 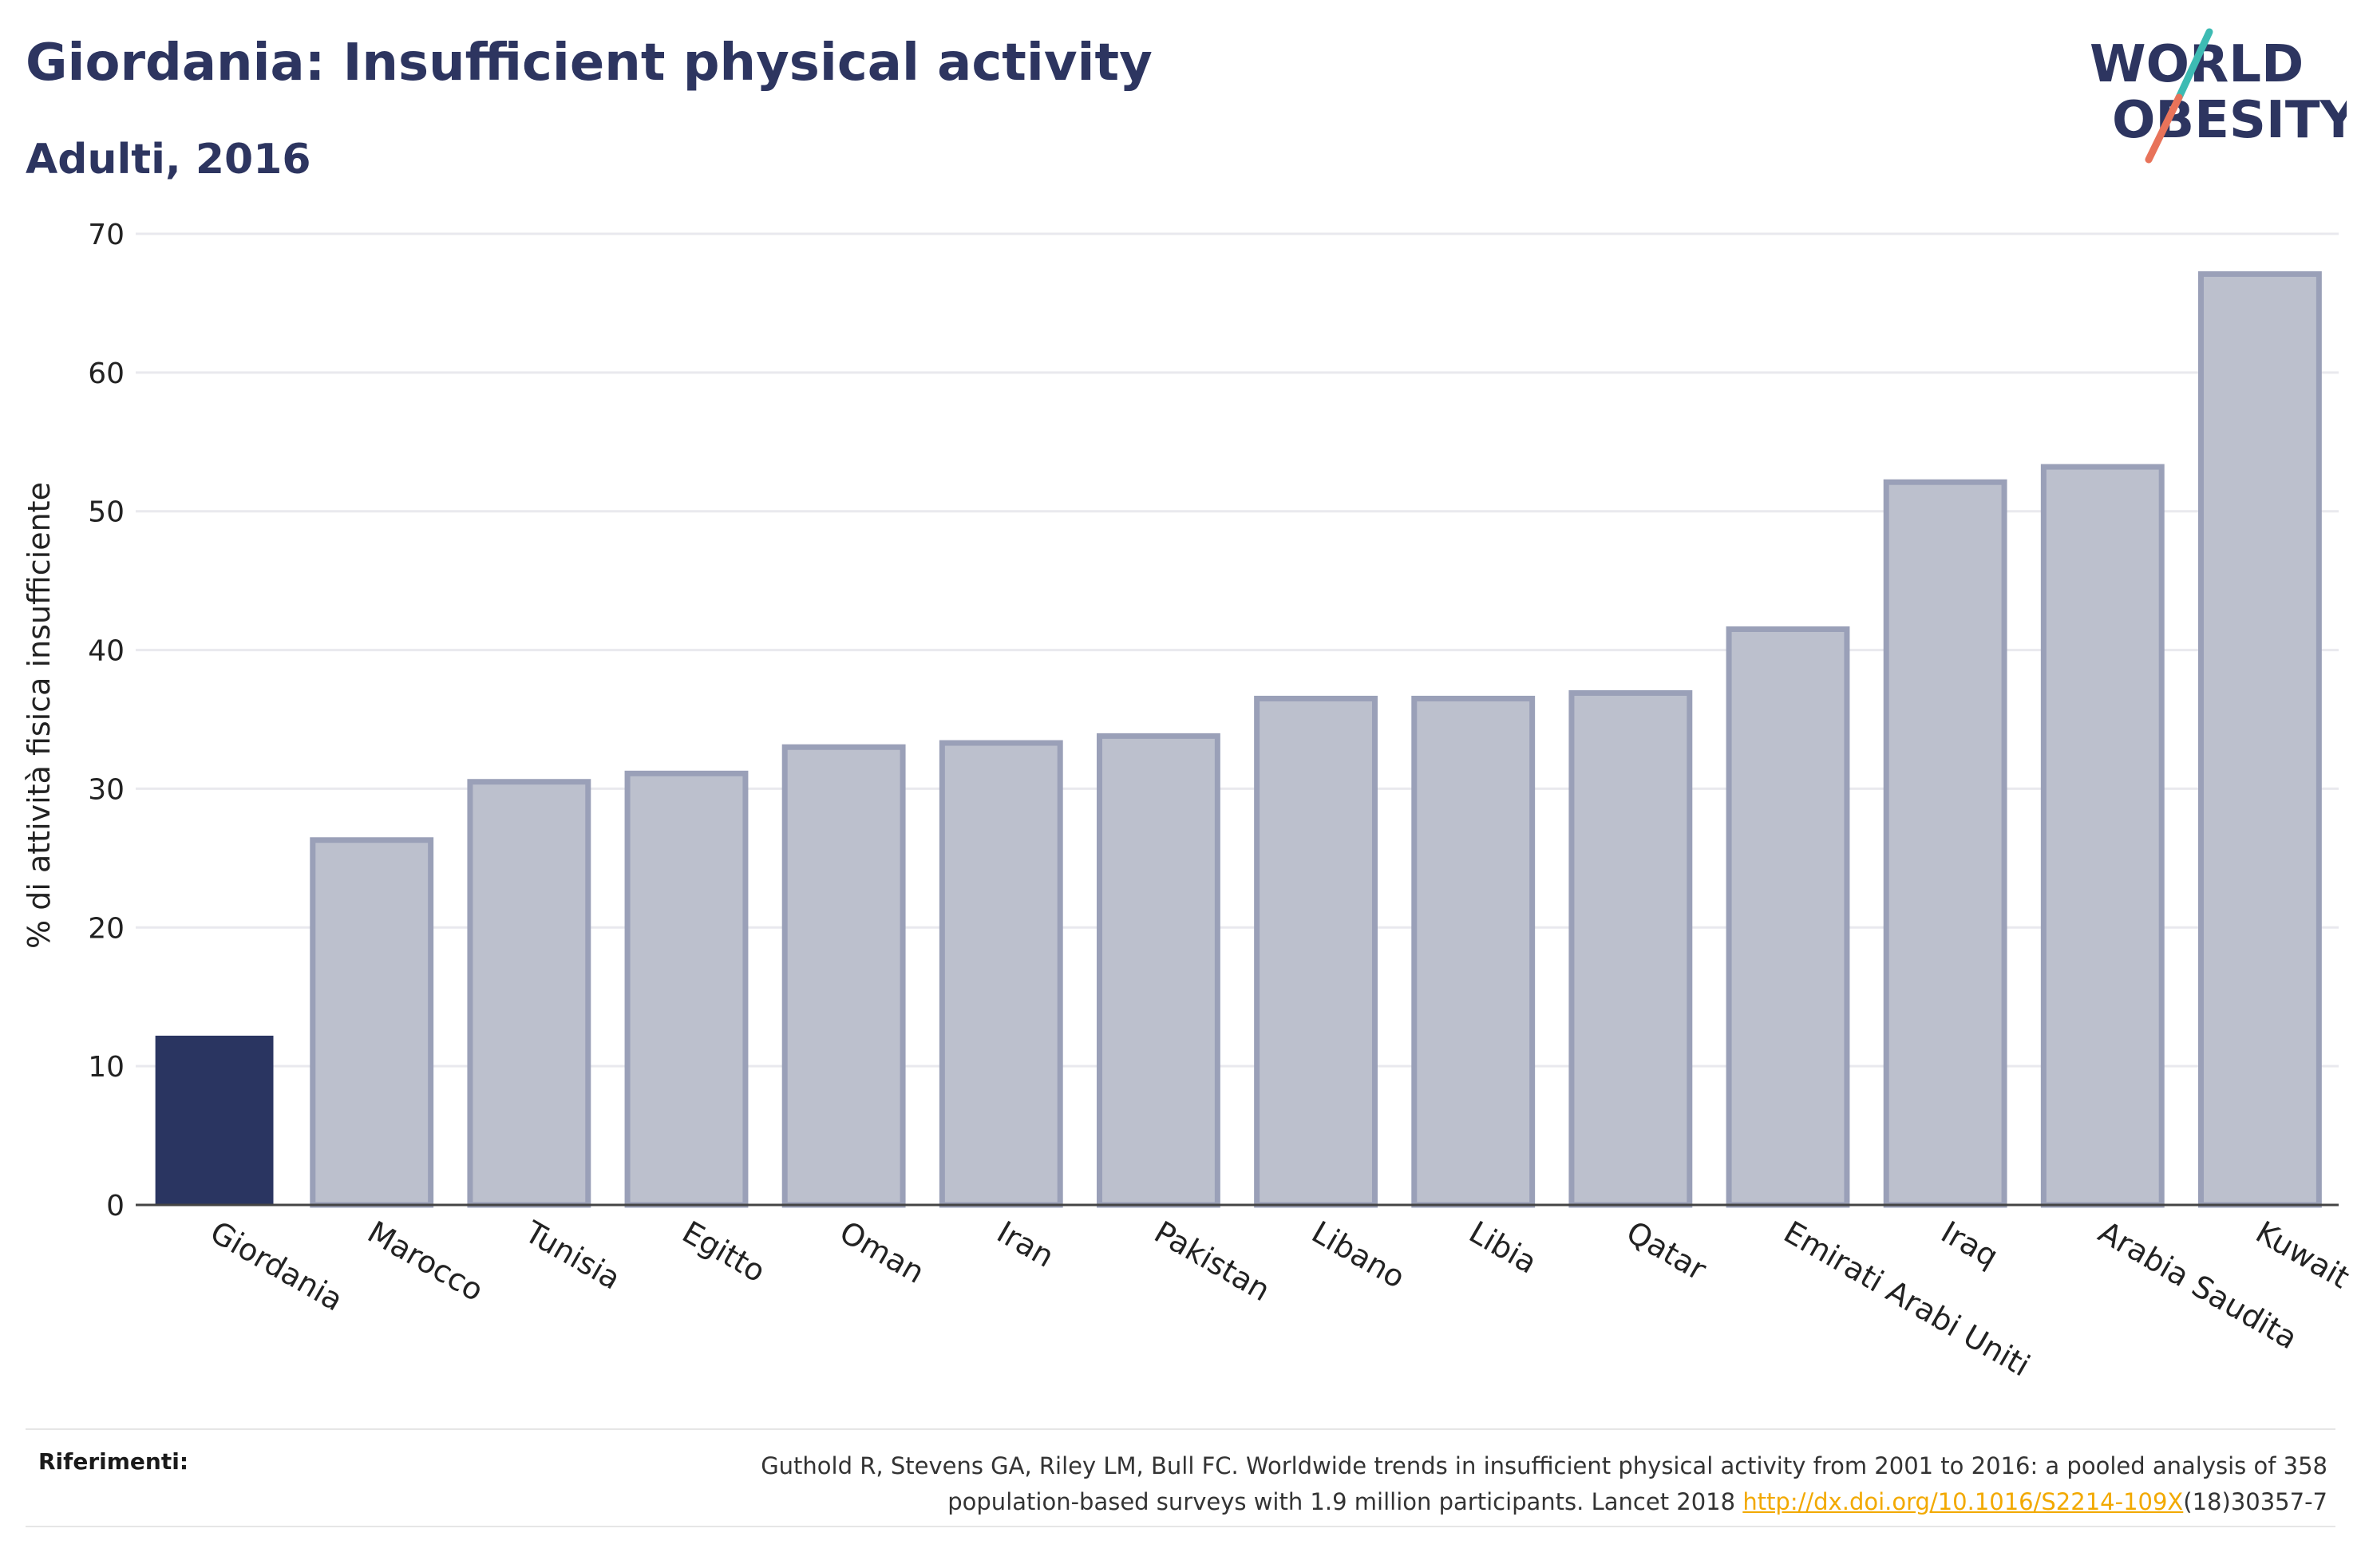 What do you see at coordinates (168, 160) in the screenshot?
I see `chart-subtitle: Adulti, 2016` at bounding box center [168, 160].